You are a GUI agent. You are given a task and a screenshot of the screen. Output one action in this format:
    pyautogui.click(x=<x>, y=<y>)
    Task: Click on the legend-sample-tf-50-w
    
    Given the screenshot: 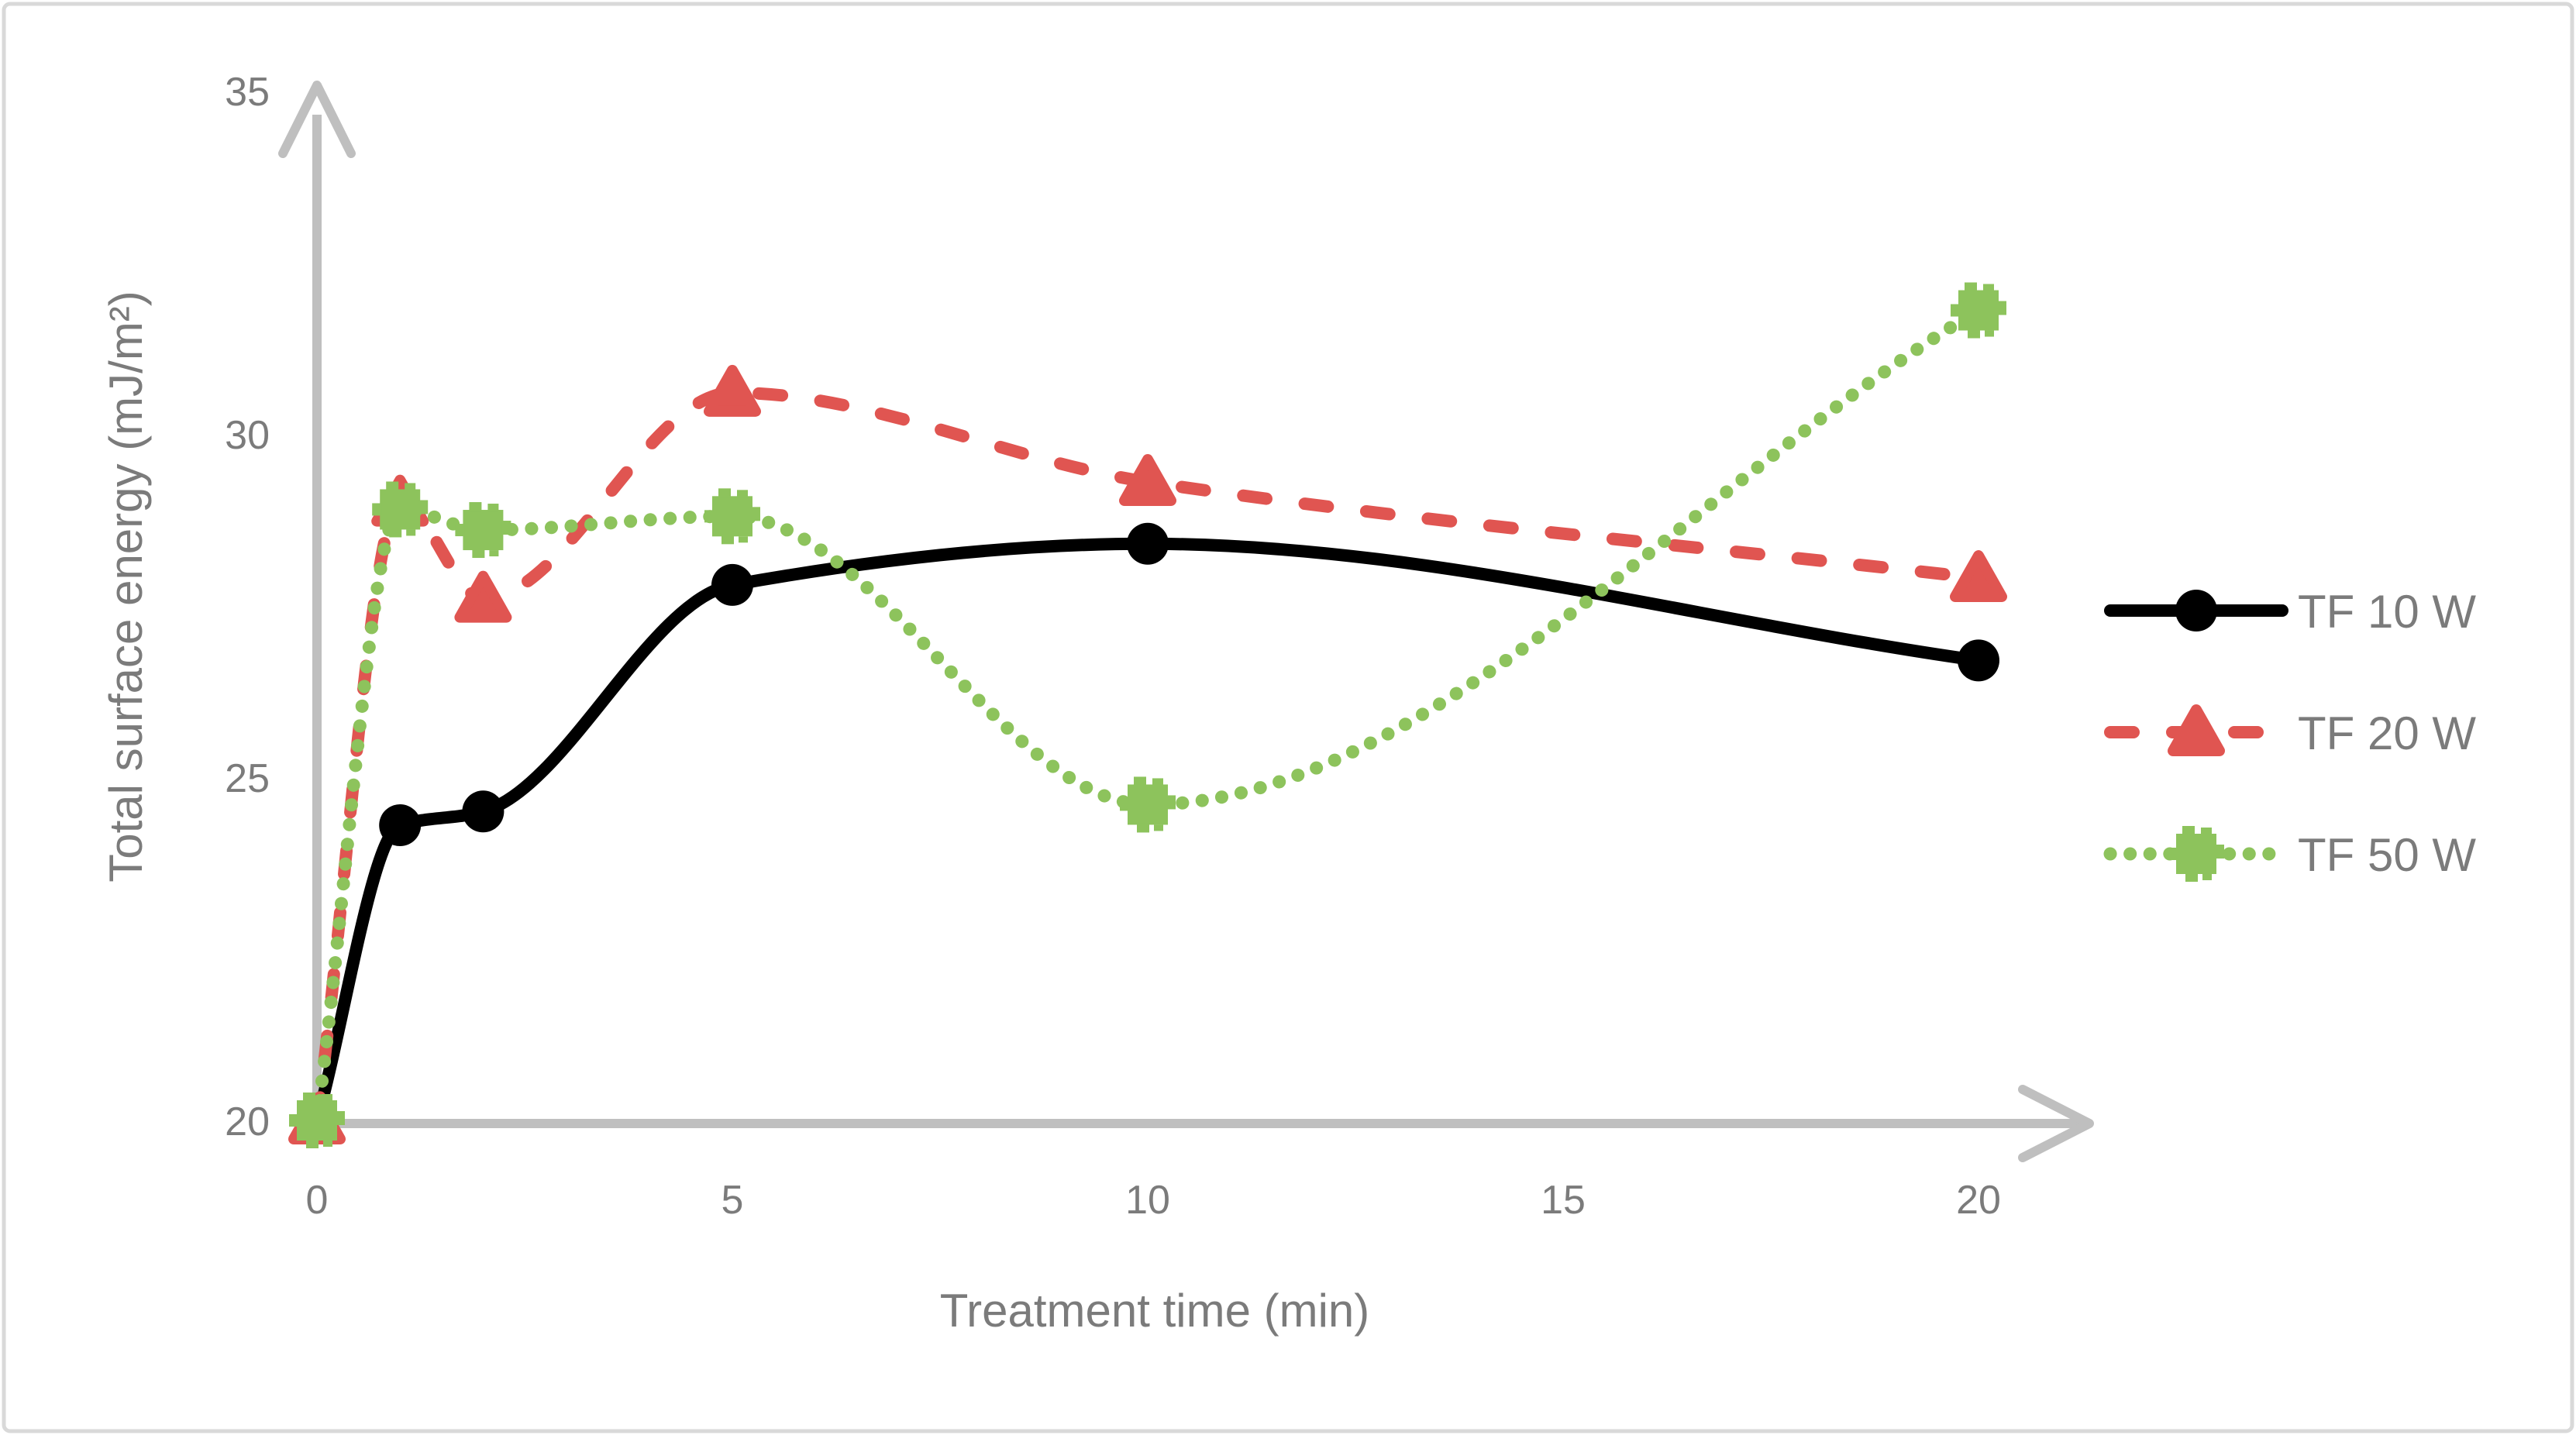 What is the action you would take?
    pyautogui.click(x=2196, y=854)
    